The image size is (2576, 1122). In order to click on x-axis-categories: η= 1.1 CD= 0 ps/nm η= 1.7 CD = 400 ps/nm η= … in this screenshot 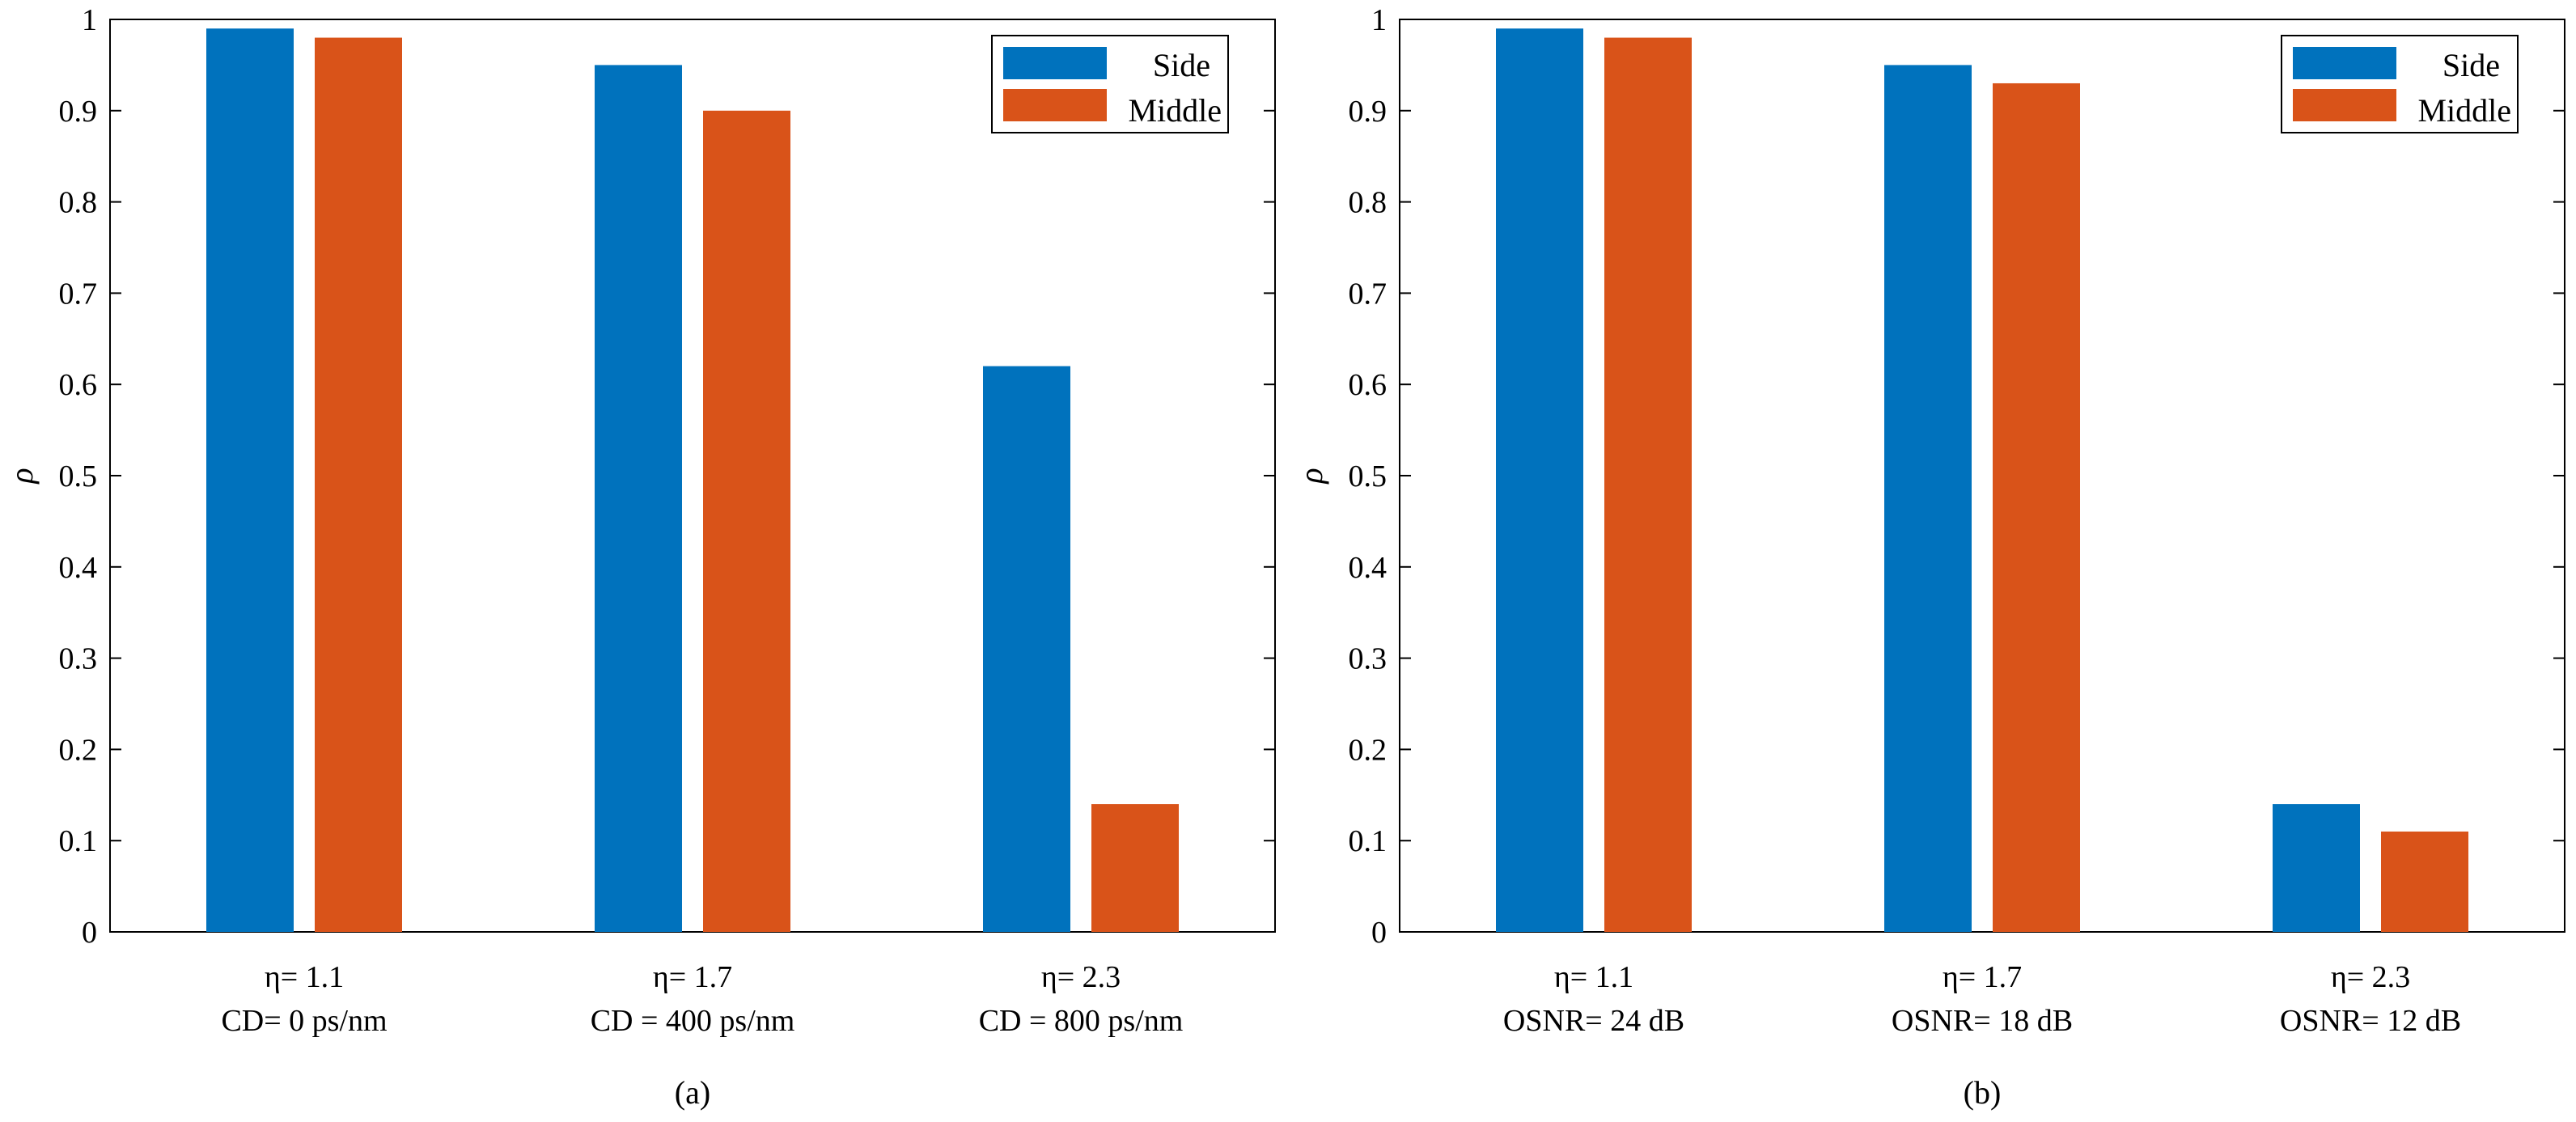, I will do `click(702, 999)`.